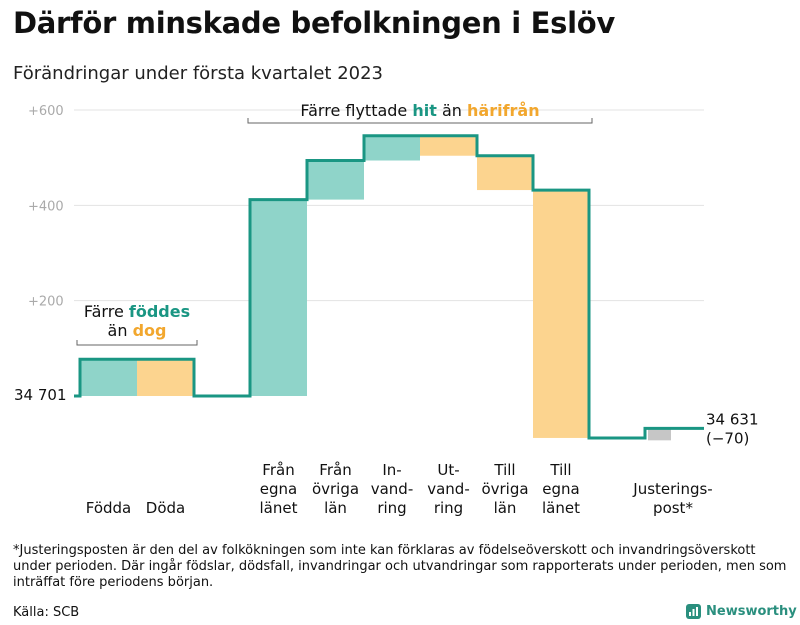  Describe the element at coordinates (503, 110) in the screenshot. I see `annotation-segment: härifrån` at that location.